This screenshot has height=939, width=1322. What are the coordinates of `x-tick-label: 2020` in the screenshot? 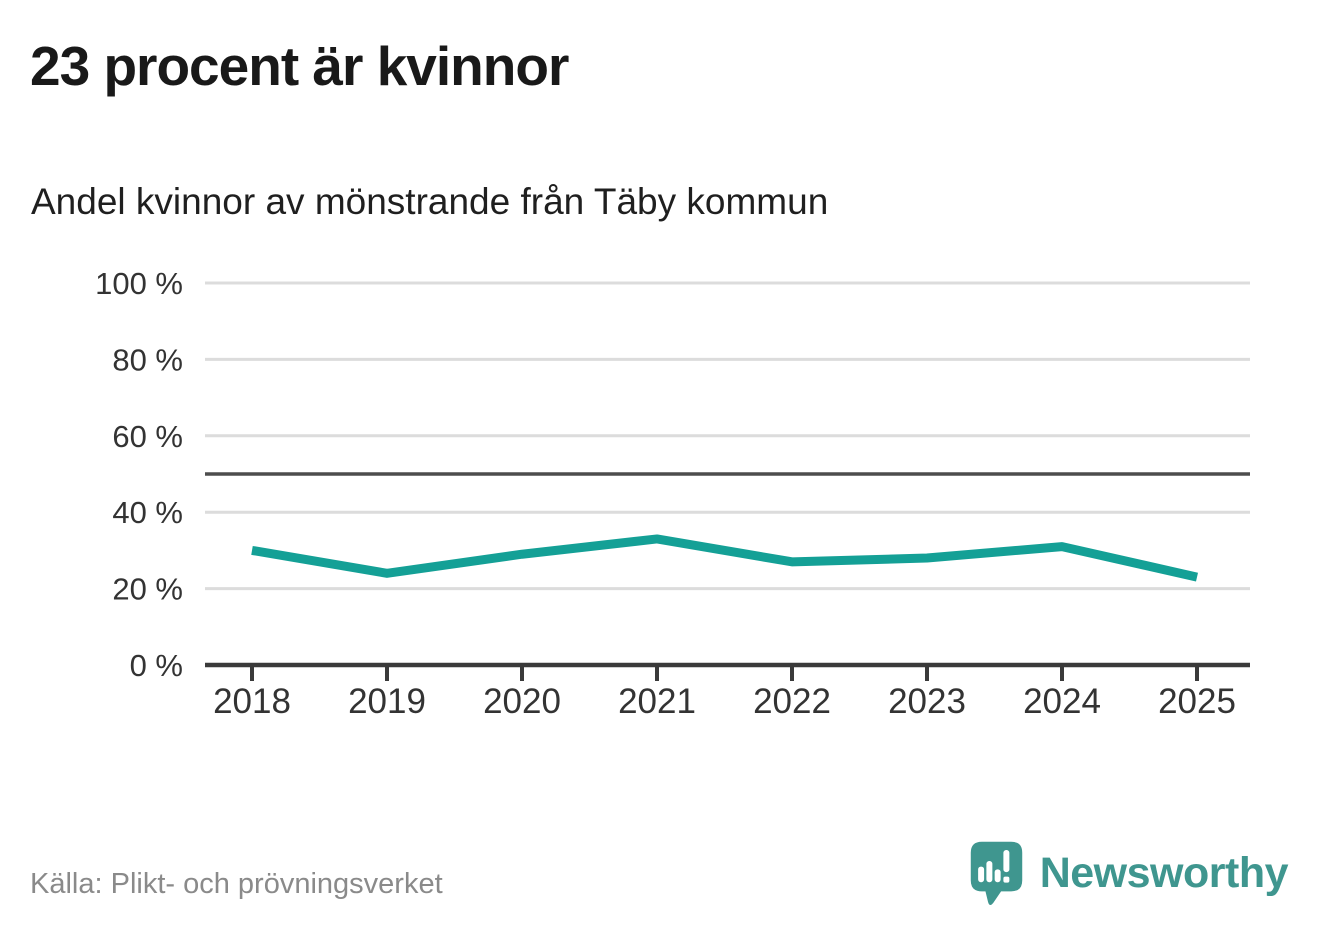 It's located at (522, 701).